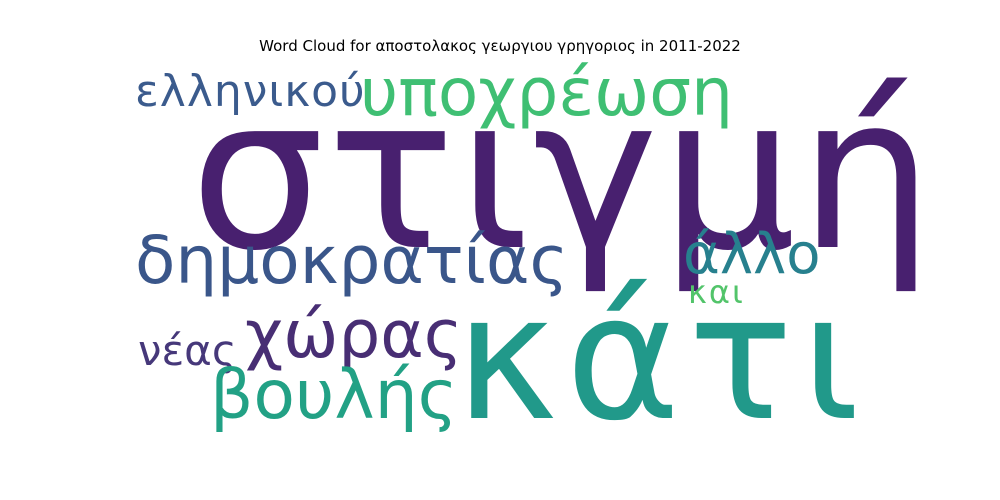  I want to click on word-kai: και, so click(716, 292).